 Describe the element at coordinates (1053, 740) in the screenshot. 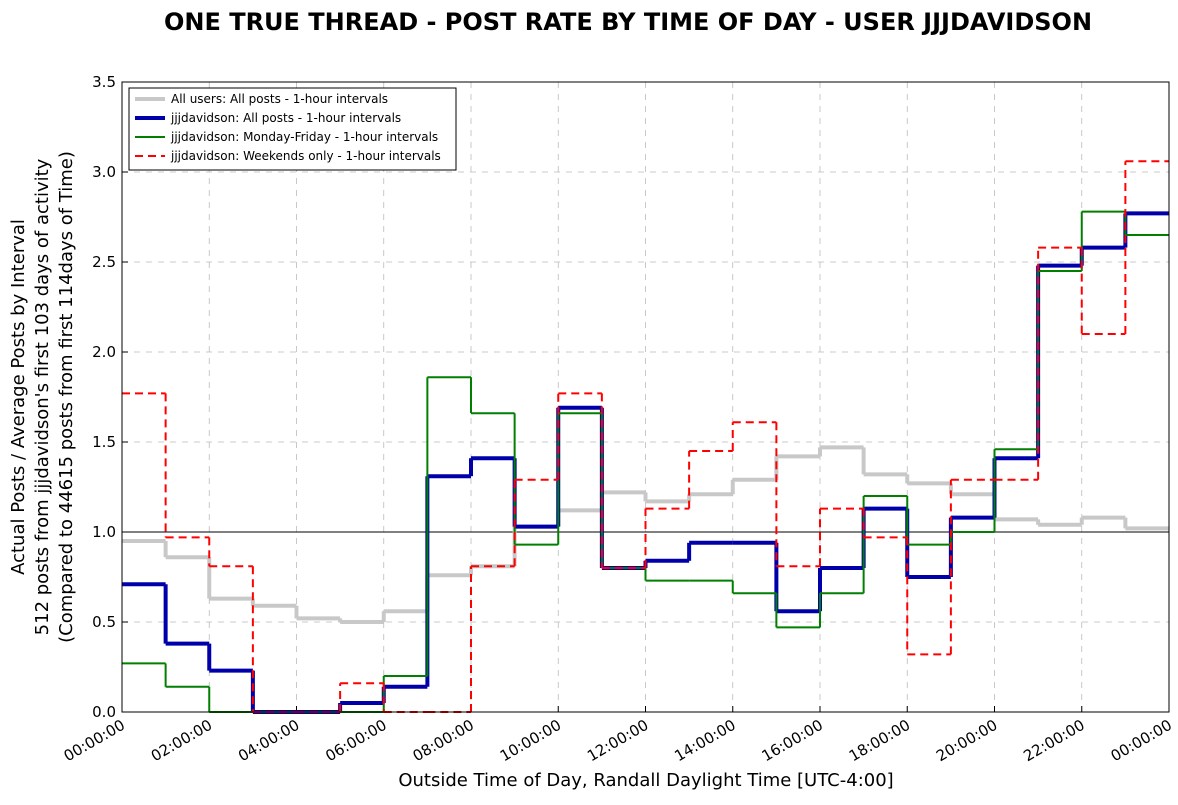

I see `x-tick-label: 22:00:00` at that location.